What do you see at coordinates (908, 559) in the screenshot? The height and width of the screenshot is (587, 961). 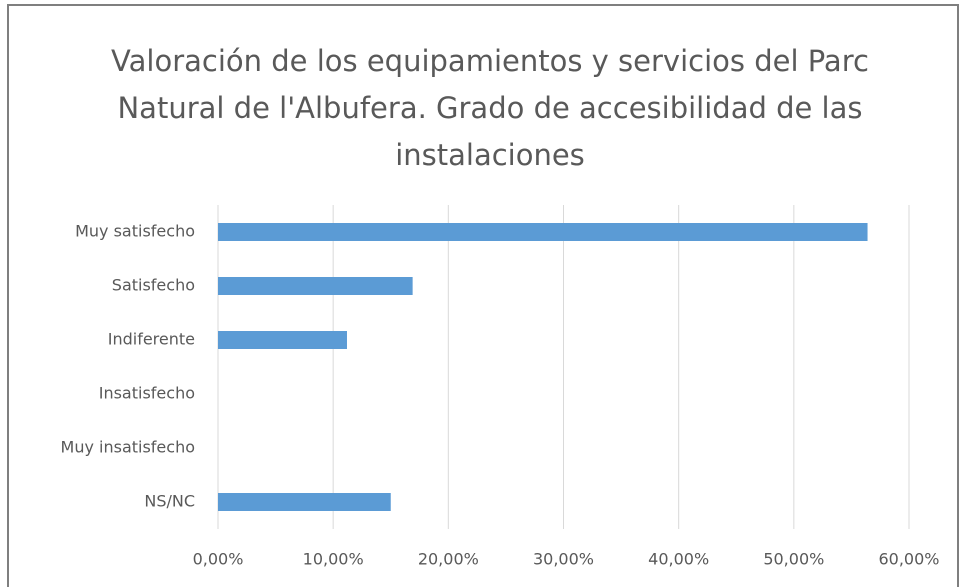 I see `x-tick-label: 60,00%` at bounding box center [908, 559].